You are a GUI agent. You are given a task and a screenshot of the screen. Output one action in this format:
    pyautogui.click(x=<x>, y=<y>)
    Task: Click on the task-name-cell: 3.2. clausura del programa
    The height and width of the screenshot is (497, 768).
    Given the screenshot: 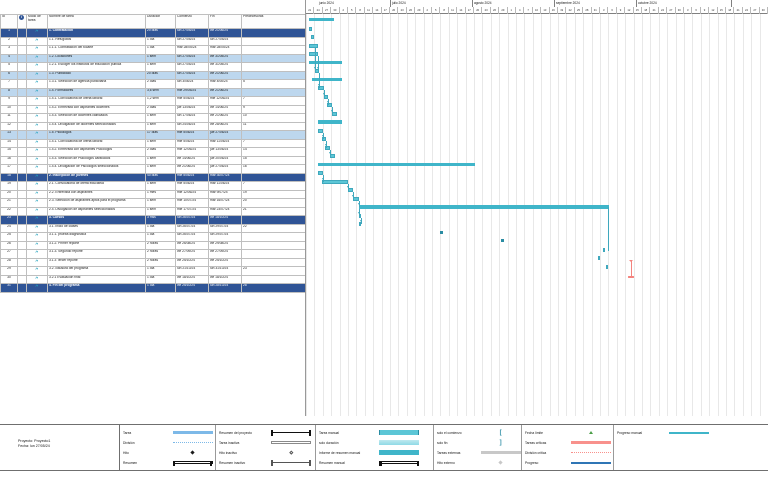 What is the action you would take?
    pyautogui.click(x=96, y=271)
    